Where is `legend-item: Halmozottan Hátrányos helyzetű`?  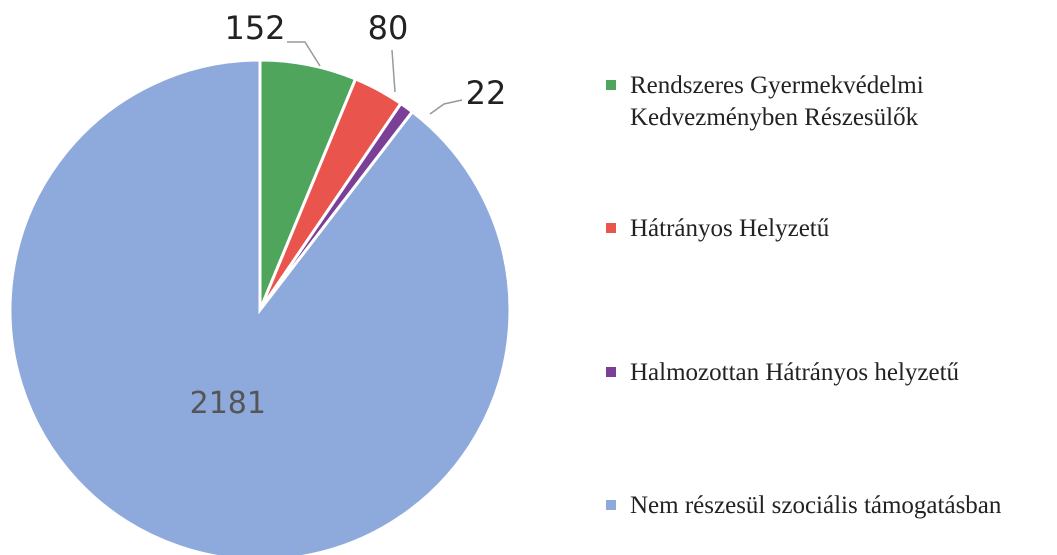
legend-item: Halmozottan Hátrányos helyzetű is located at coordinates (831, 373).